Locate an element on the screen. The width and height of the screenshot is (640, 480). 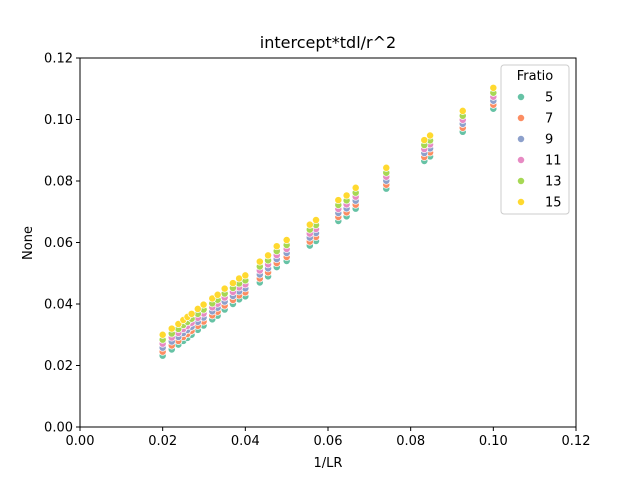
x-tick-label: 0.06 is located at coordinates (328, 441).